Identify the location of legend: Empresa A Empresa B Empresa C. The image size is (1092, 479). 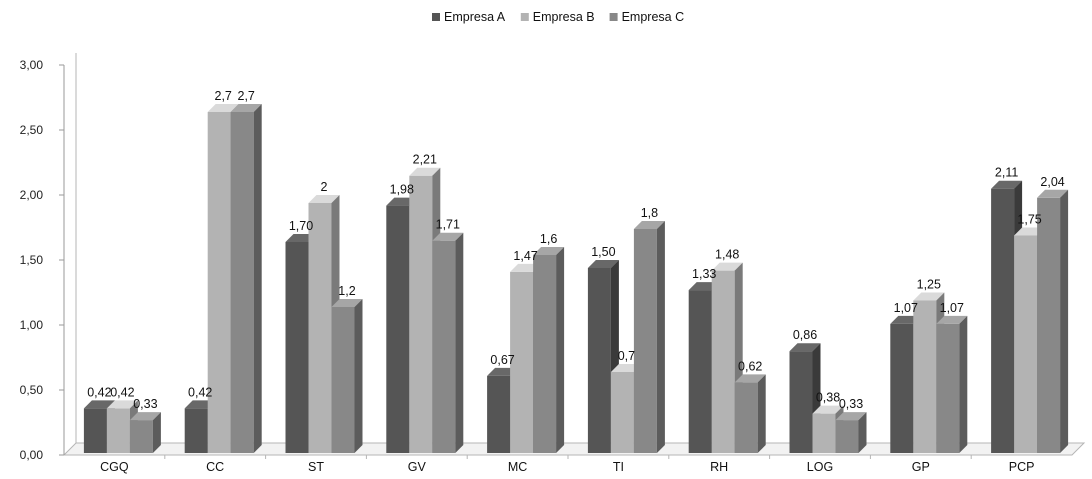
(558, 17).